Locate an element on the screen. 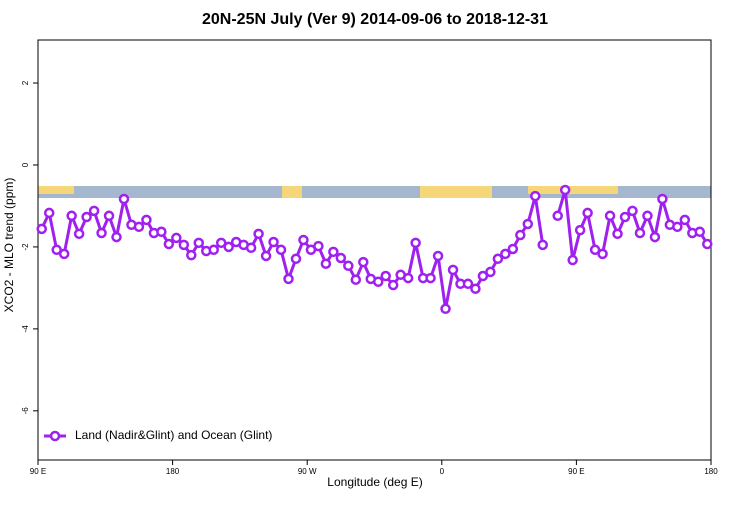  x-axis-label: Longitude (deg E) is located at coordinates (374, 482).